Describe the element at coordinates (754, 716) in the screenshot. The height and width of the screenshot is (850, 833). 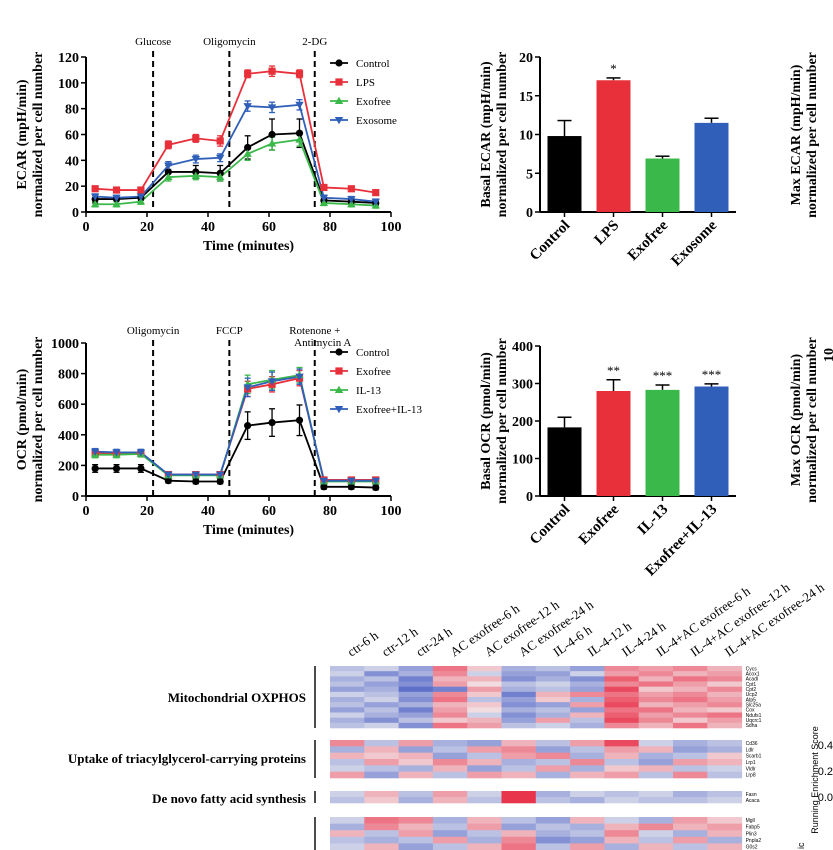
I see `gene-label: Ndufs1` at that location.